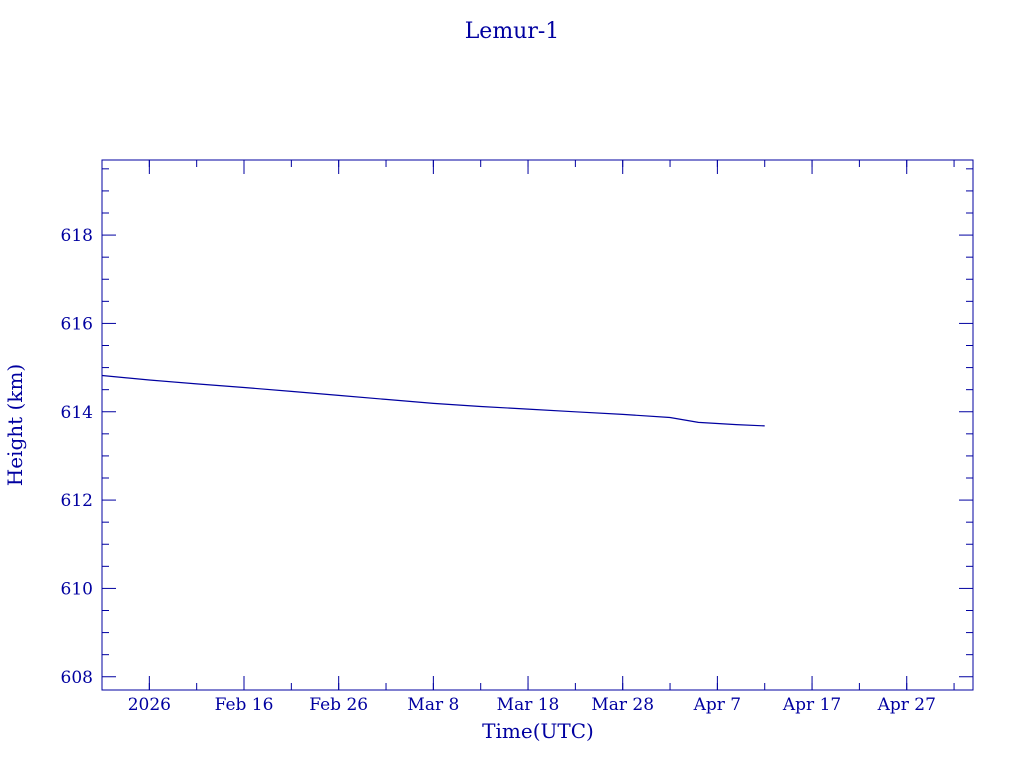 The width and height of the screenshot is (1024, 768). Describe the element at coordinates (528, 705) in the screenshot. I see `x-tick-label: Mar 18` at that location.